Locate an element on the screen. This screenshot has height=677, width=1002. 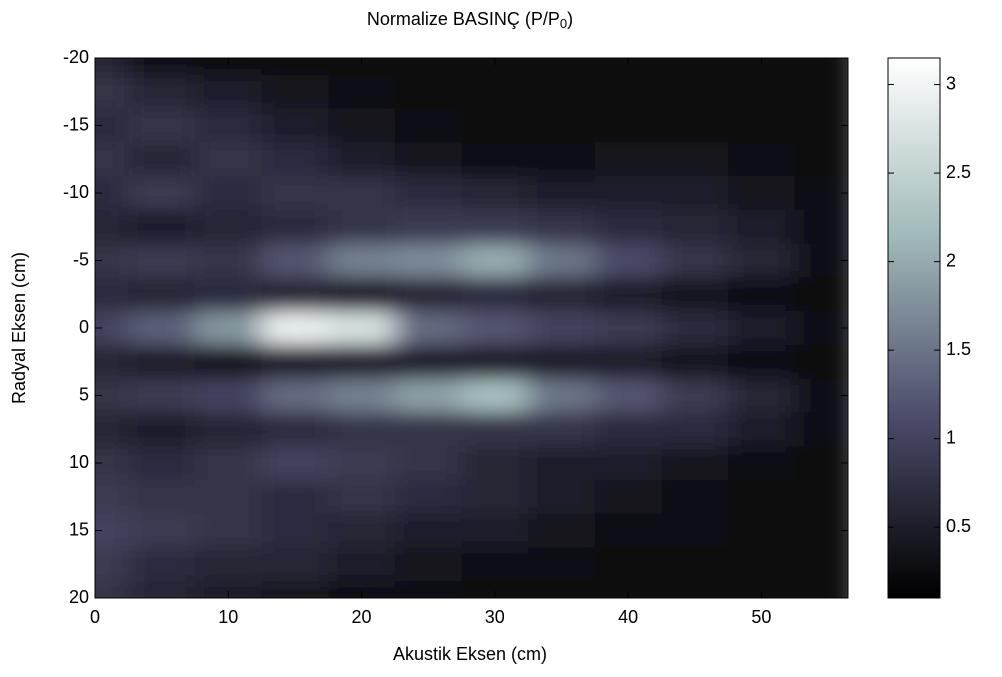
y-tick-label: -20 is located at coordinates (76, 57).